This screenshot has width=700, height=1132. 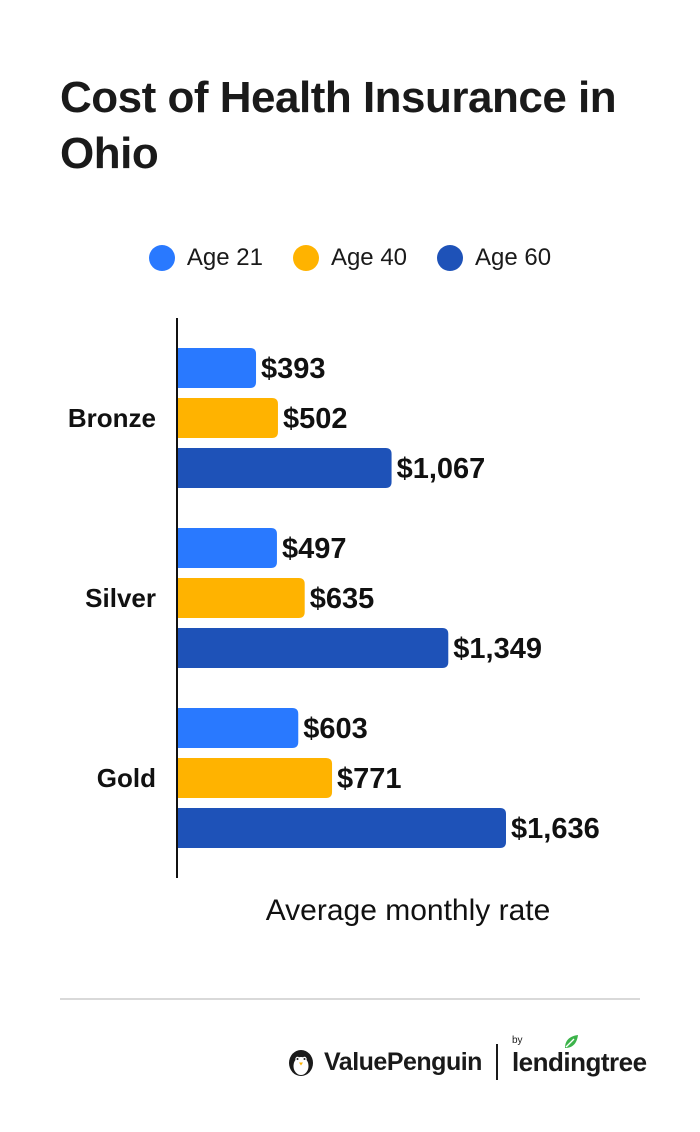 I want to click on data-label: $603, so click(x=335, y=729).